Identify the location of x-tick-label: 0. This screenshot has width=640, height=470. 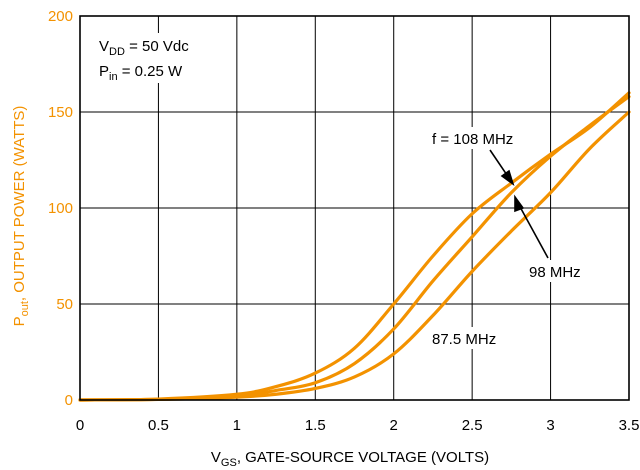
(80, 425).